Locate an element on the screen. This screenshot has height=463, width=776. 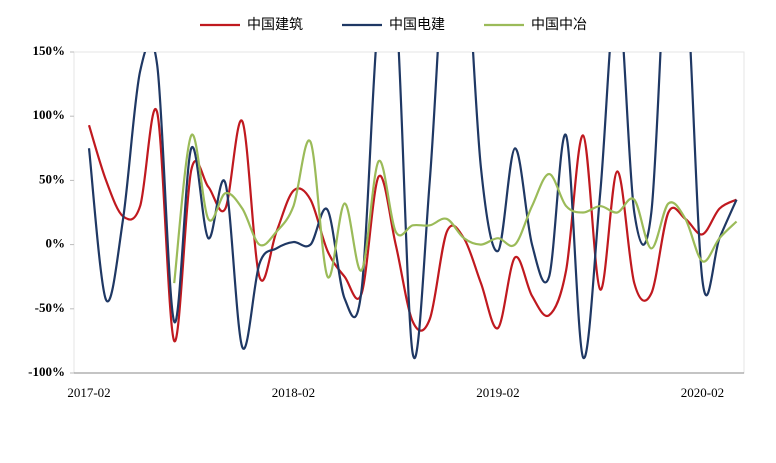
x-tick-label: 2017-02 is located at coordinates (88, 392).